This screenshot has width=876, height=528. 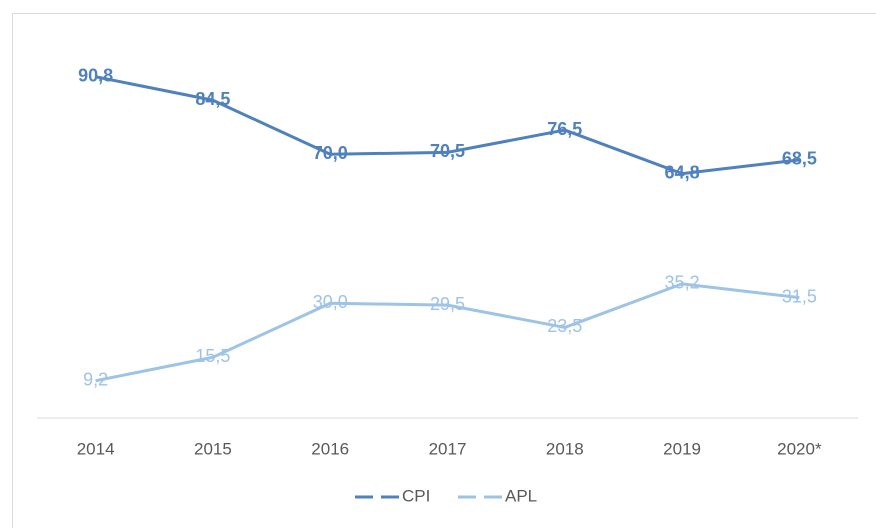 What do you see at coordinates (213, 448) in the screenshot?
I see `x-tick-label: 2015` at bounding box center [213, 448].